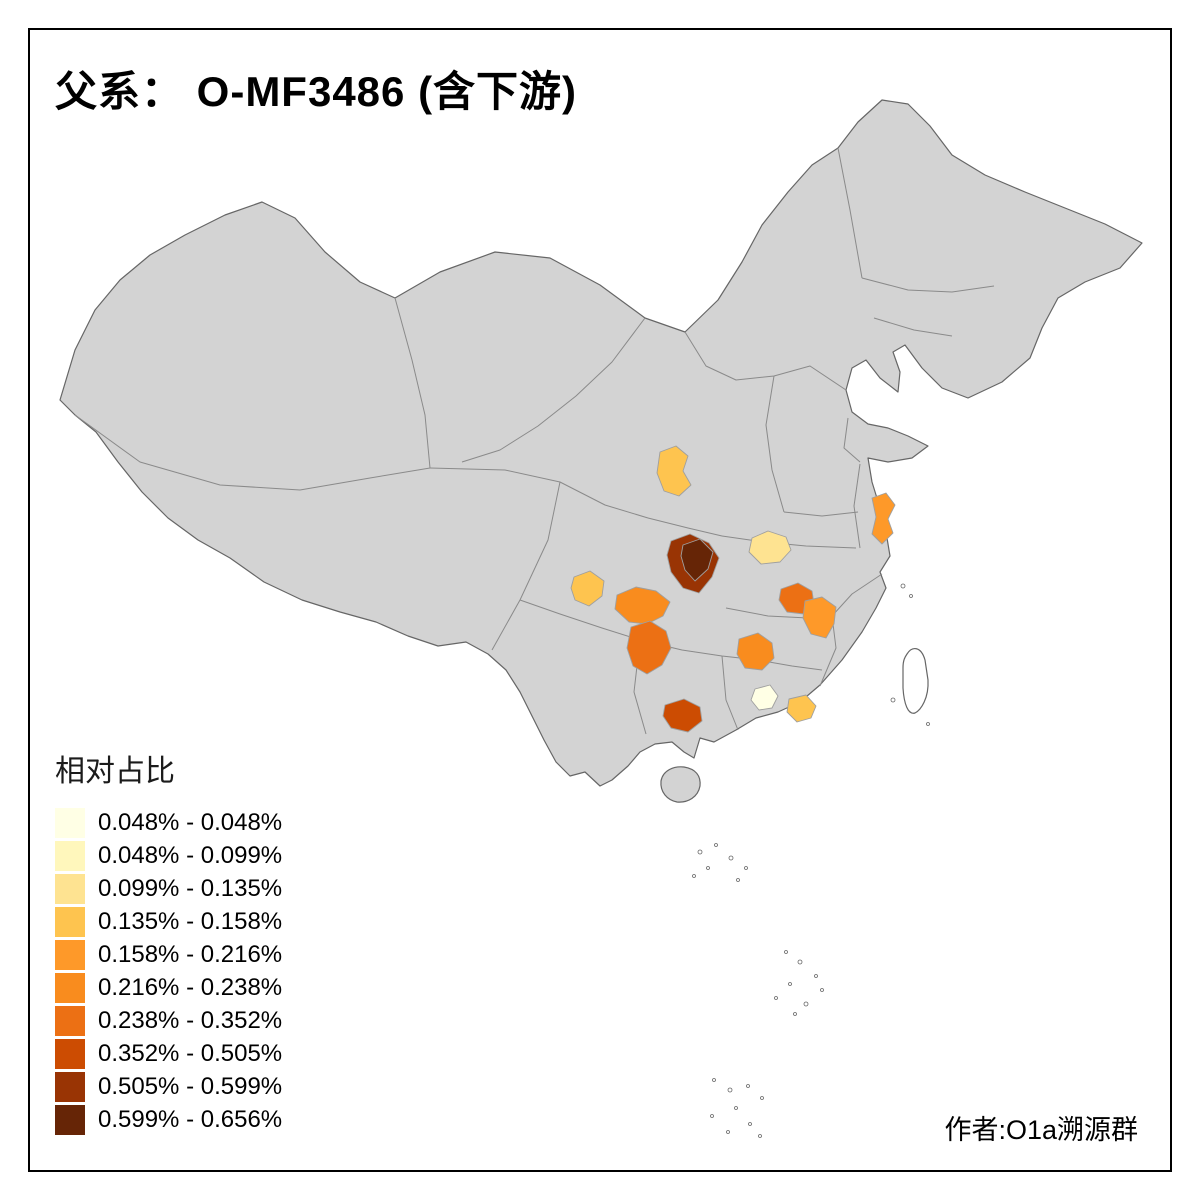  Describe the element at coordinates (733, 589) in the screenshot. I see `highlighted-regions` at that location.